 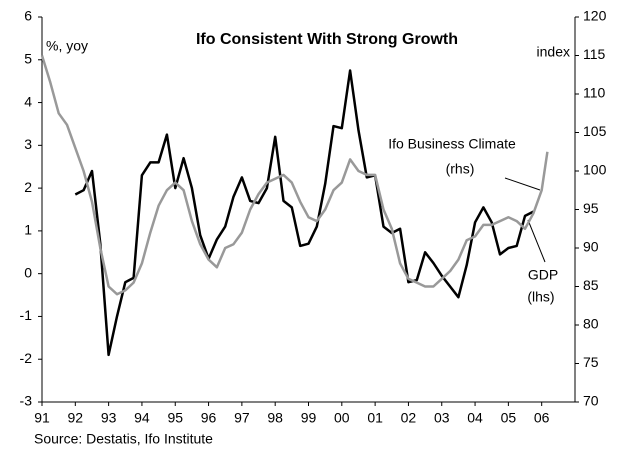 I want to click on y2-axis-label: index, so click(x=553, y=52).